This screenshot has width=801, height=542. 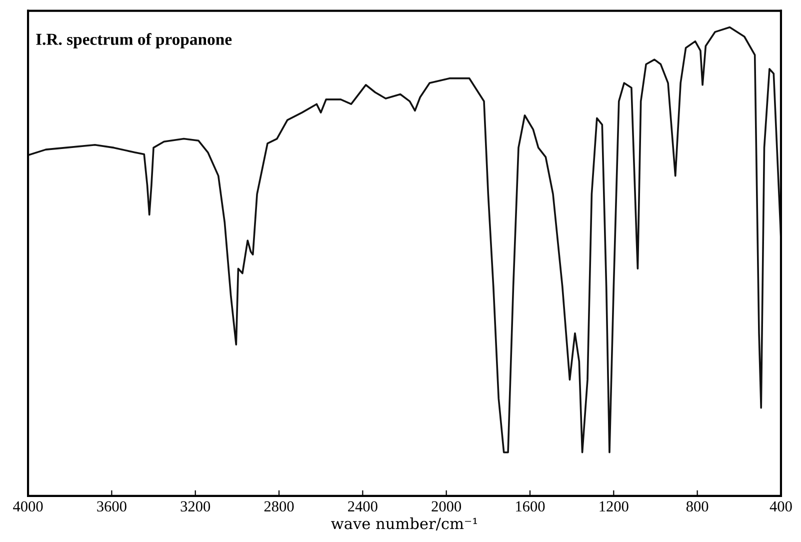 I want to click on x-tick-label: 2800, so click(x=279, y=506).